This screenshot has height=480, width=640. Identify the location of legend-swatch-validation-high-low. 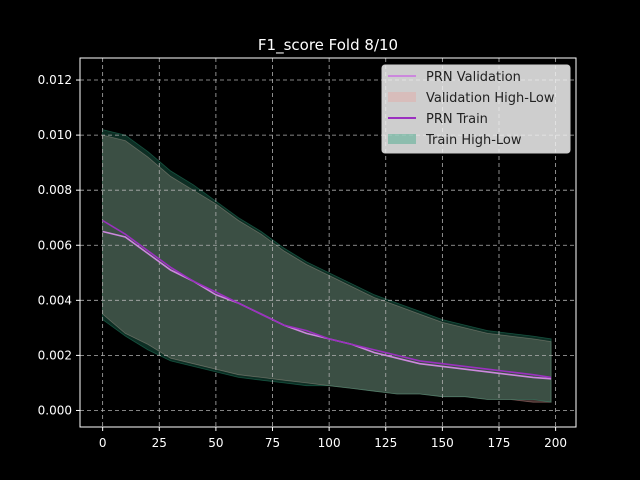
(402, 97).